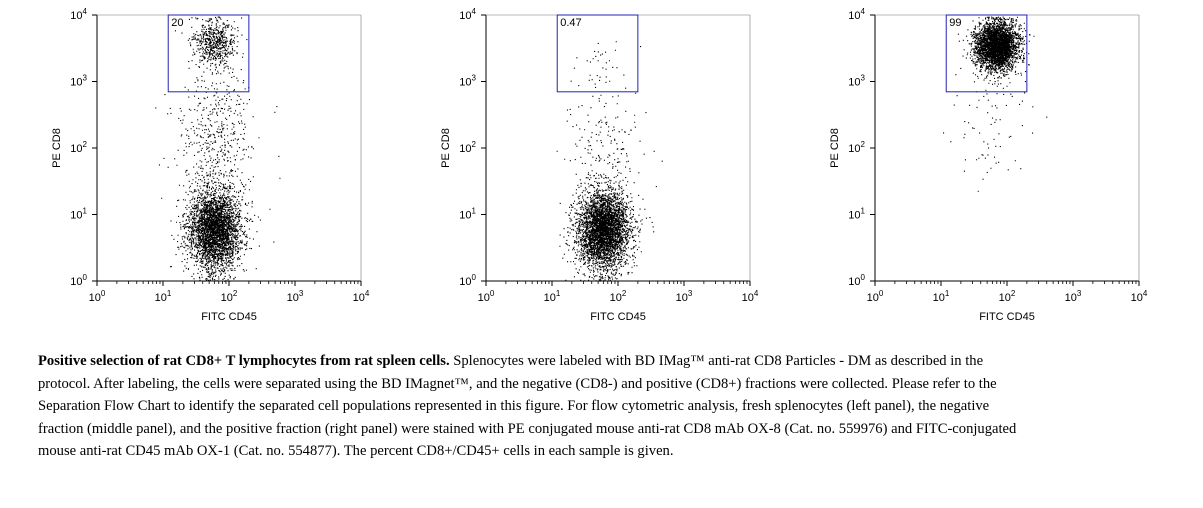  I want to click on gate-percent-label: 20, so click(177, 23).